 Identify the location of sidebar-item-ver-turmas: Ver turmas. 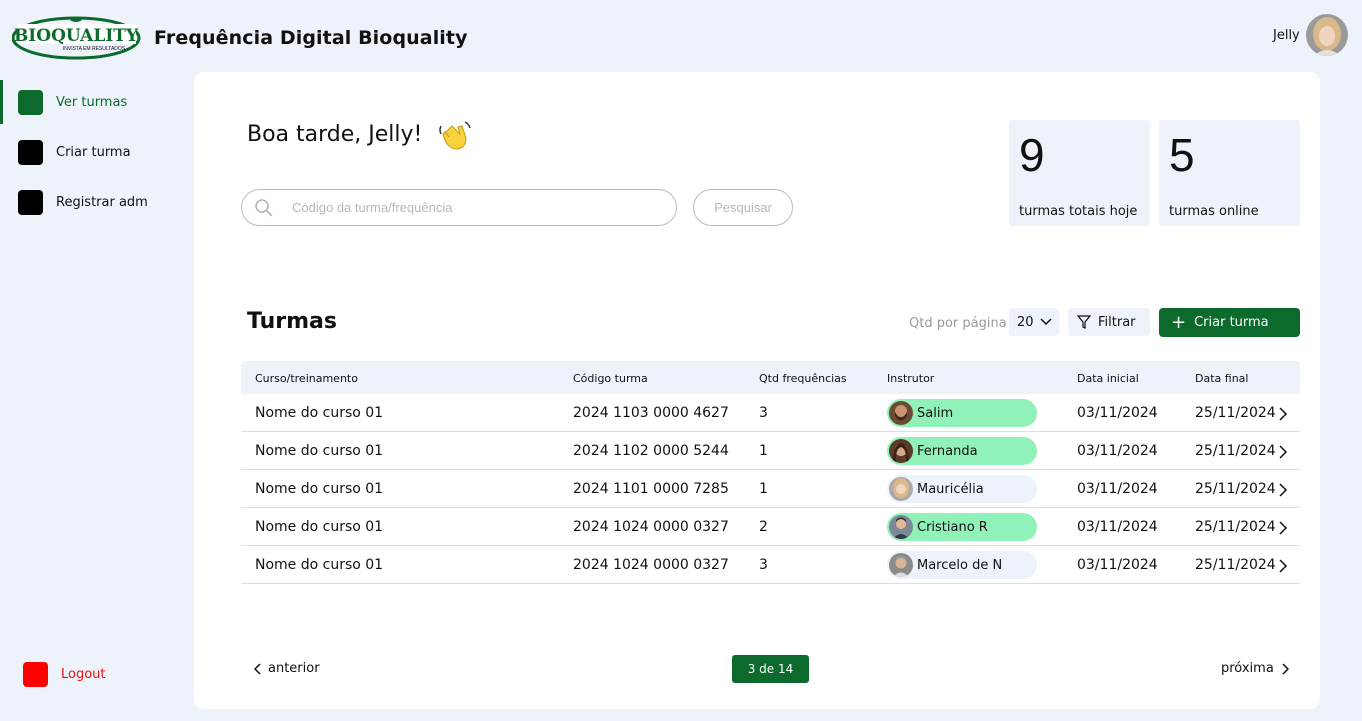
(95, 102).